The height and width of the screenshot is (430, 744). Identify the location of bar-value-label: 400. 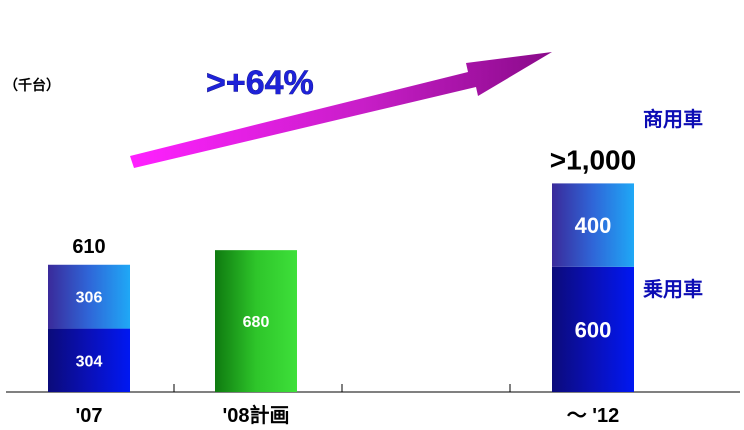
(593, 225).